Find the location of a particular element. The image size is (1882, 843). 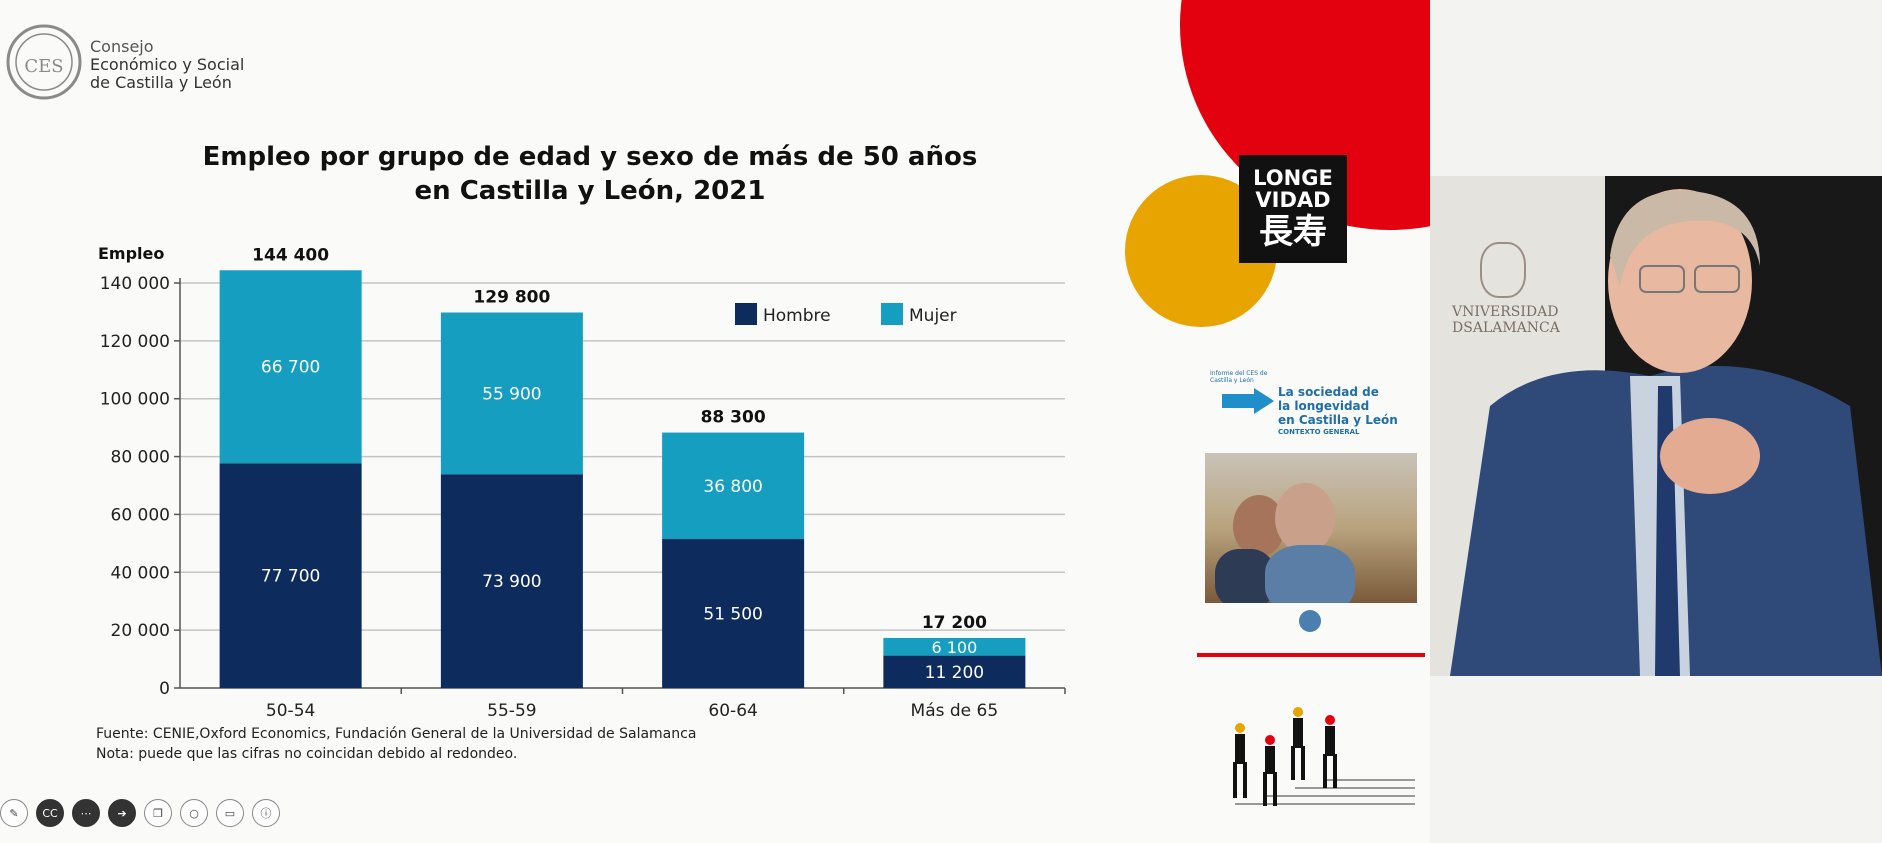

data-label: 55 900 is located at coordinates (511, 394).